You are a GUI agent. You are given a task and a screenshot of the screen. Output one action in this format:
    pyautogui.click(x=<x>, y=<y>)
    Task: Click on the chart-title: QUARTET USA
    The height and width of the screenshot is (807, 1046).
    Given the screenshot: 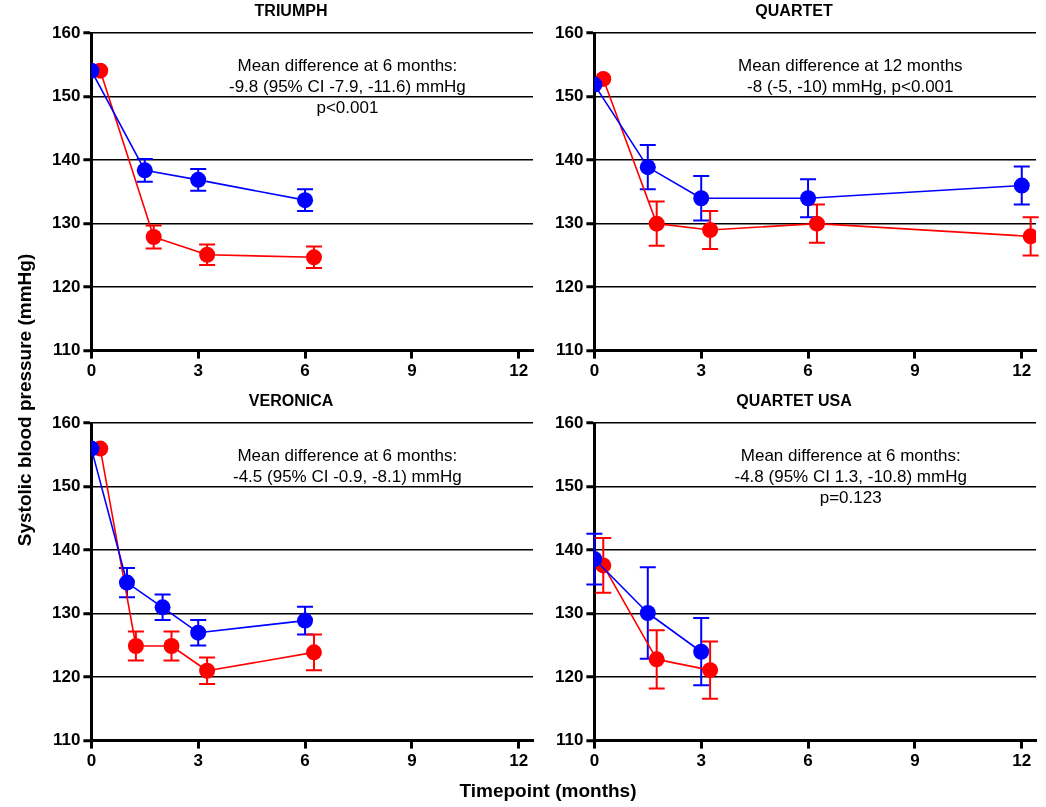 What is the action you would take?
    pyautogui.click(x=794, y=401)
    